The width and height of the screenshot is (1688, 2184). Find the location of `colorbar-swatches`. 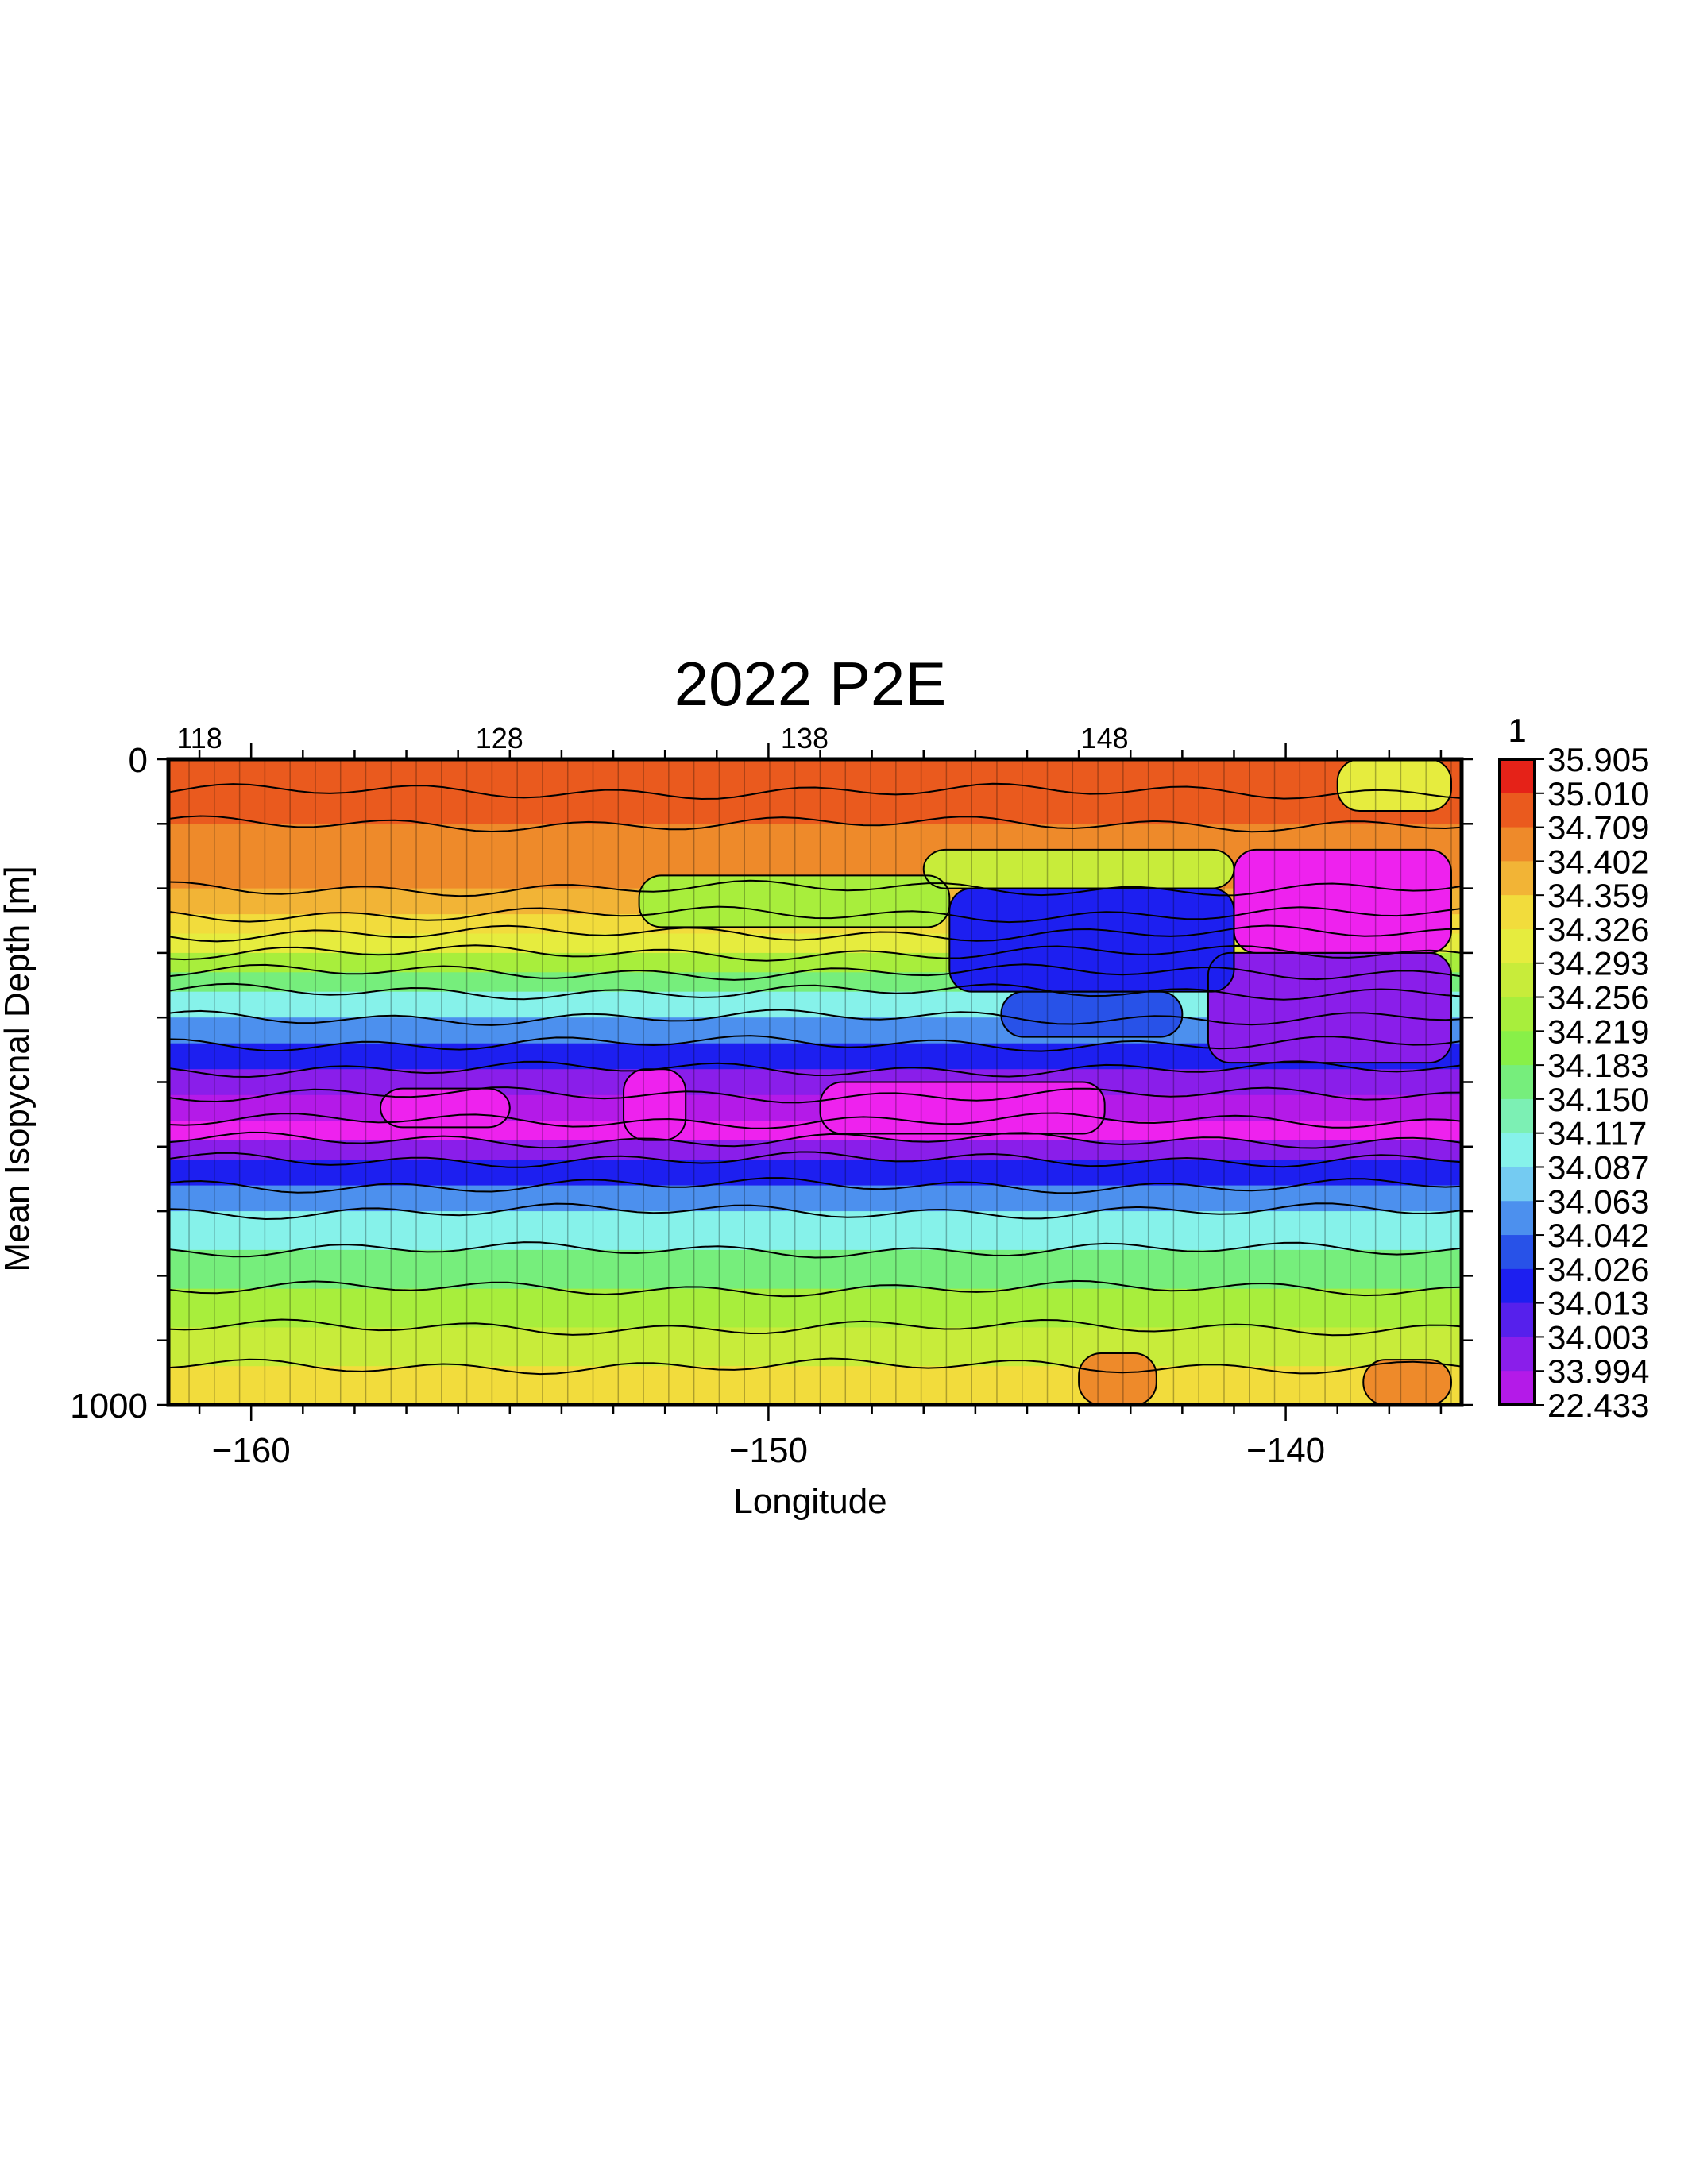

colorbar-swatches is located at coordinates (1518, 1082).